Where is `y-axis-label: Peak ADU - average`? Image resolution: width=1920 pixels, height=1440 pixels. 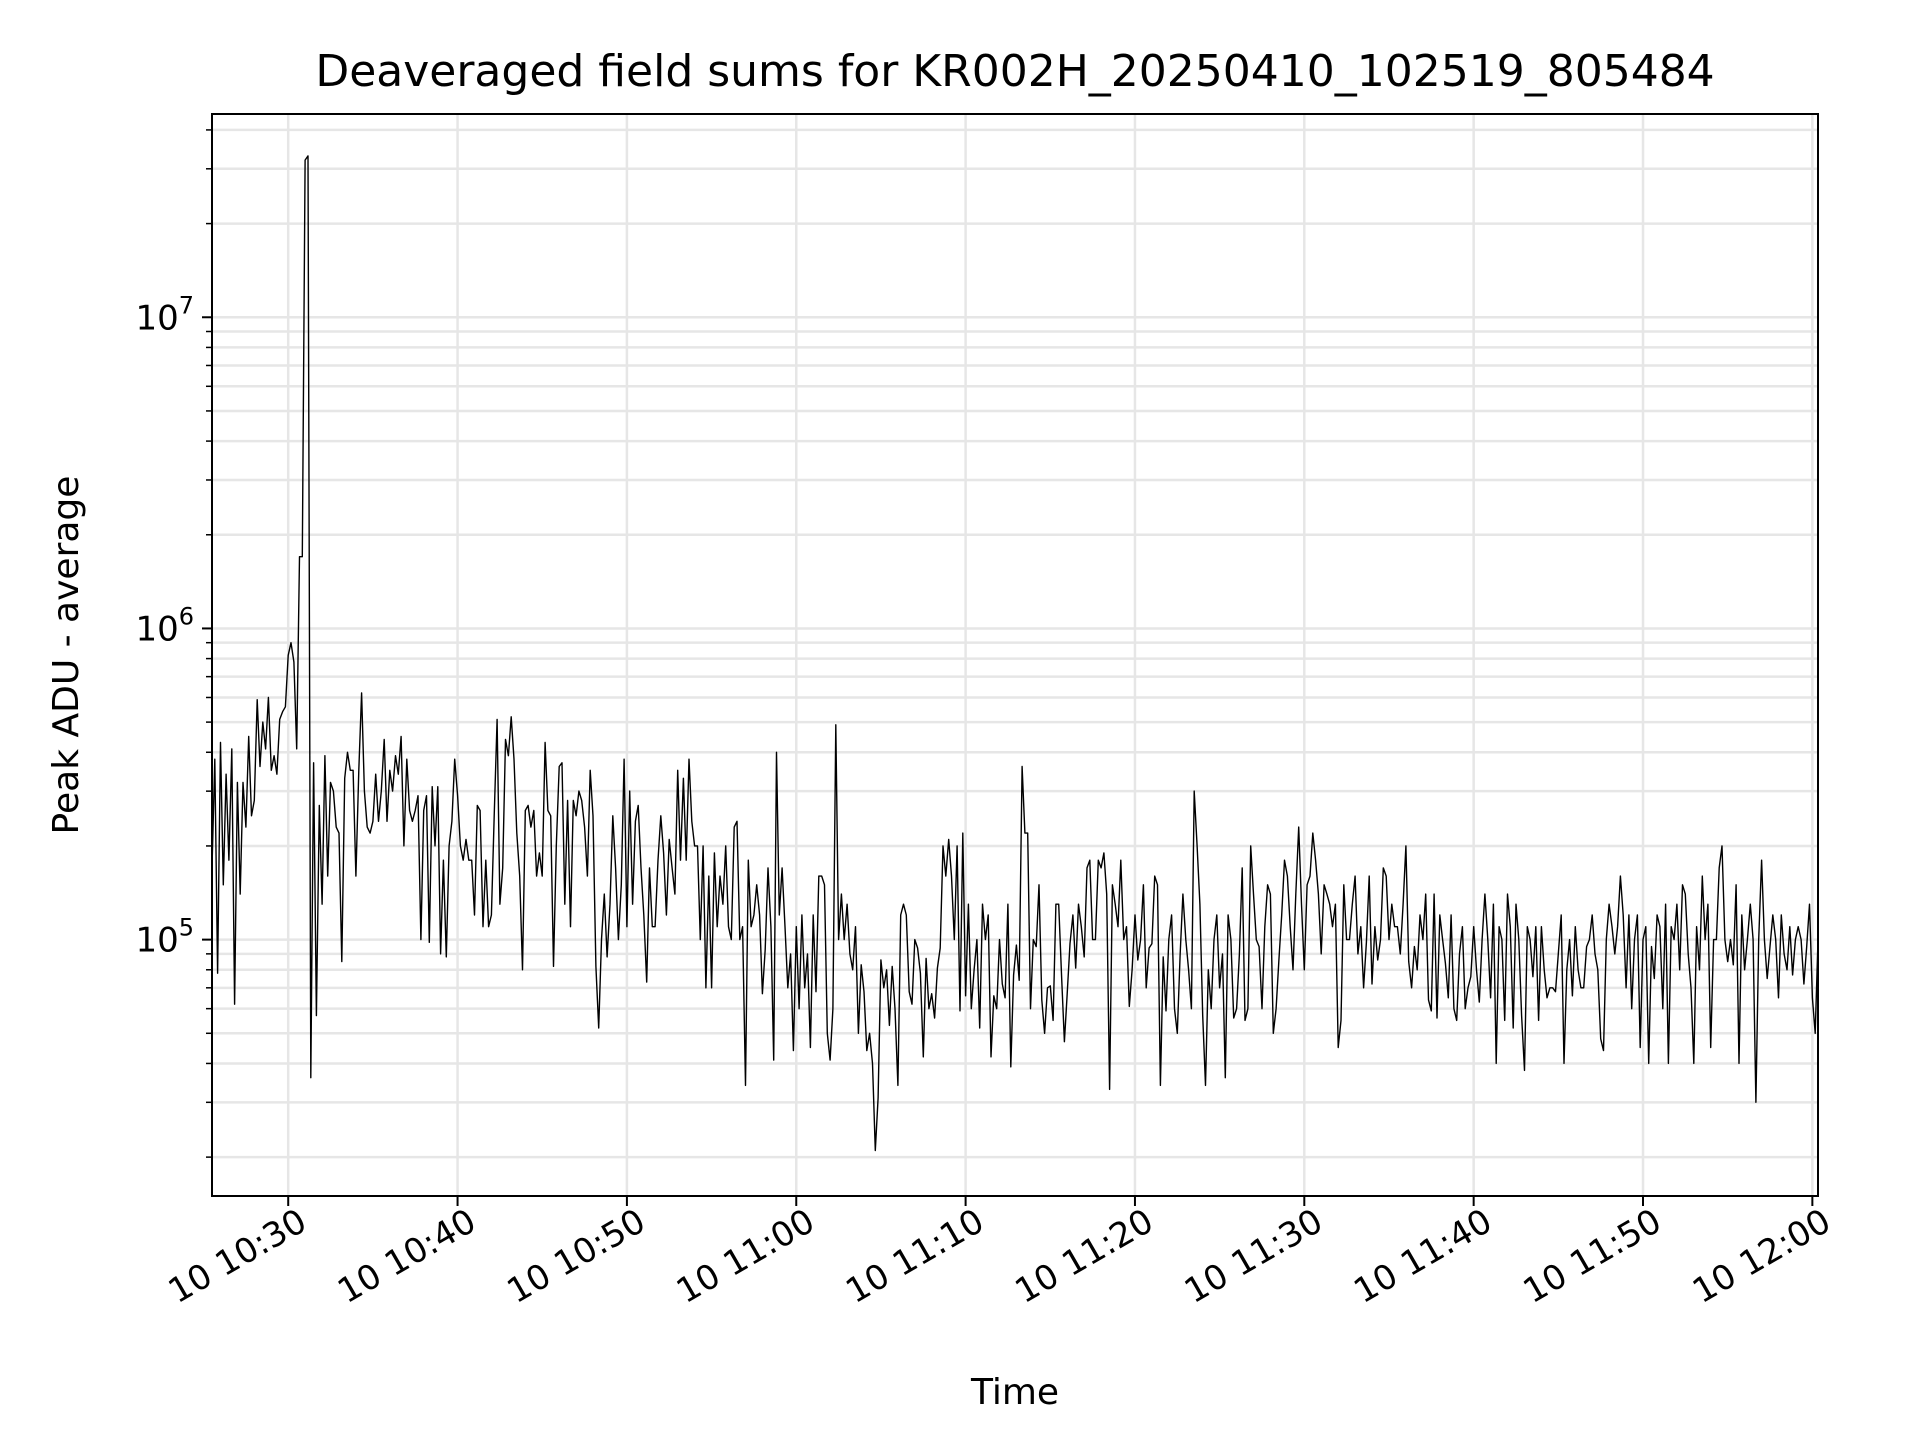
y-axis-label: Peak ADU - average is located at coordinates (66, 655).